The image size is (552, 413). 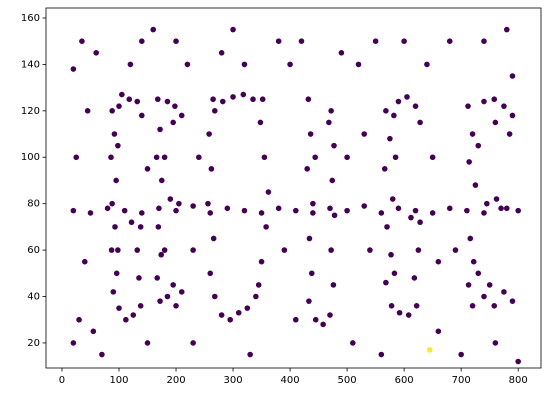 I want to click on x-tick-label: 800, so click(x=518, y=380).